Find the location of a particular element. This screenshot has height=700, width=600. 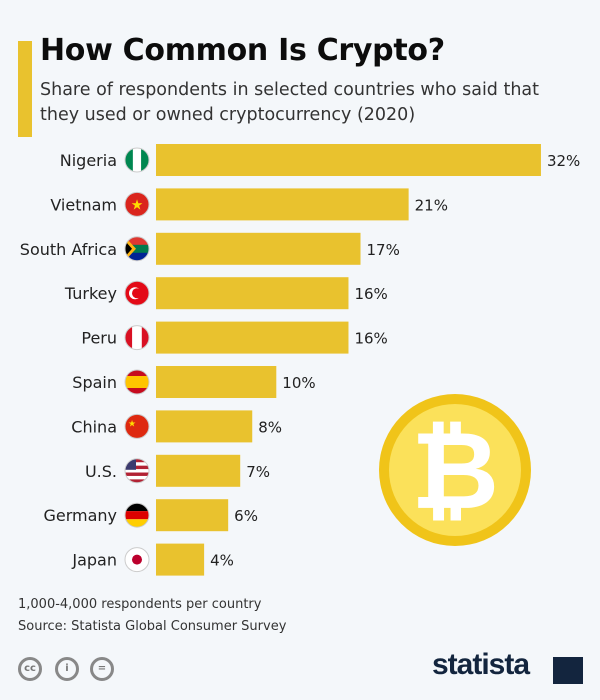

value-label: 6% is located at coordinates (246, 516).